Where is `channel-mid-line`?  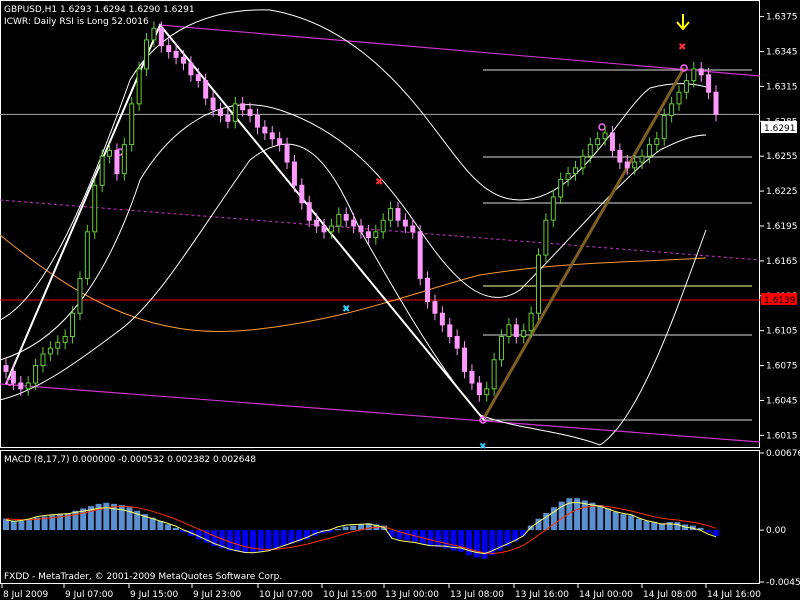 channel-mid-line is located at coordinates (380, 230).